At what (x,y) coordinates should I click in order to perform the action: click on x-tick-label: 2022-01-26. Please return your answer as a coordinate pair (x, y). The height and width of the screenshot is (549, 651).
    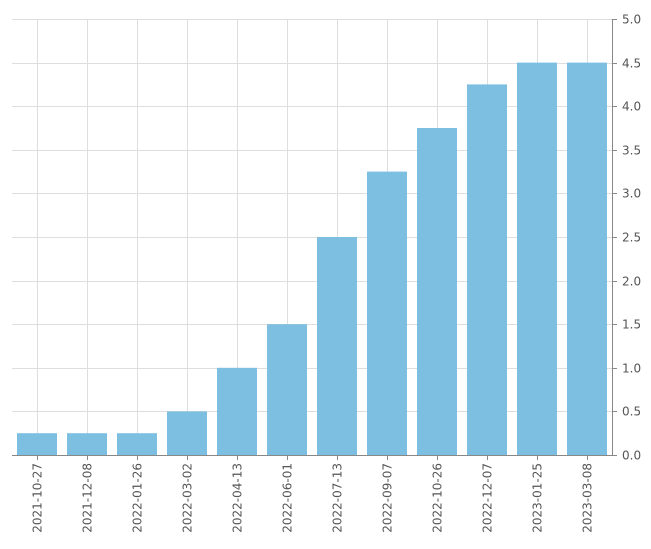
    Looking at the image, I should click on (138, 498).